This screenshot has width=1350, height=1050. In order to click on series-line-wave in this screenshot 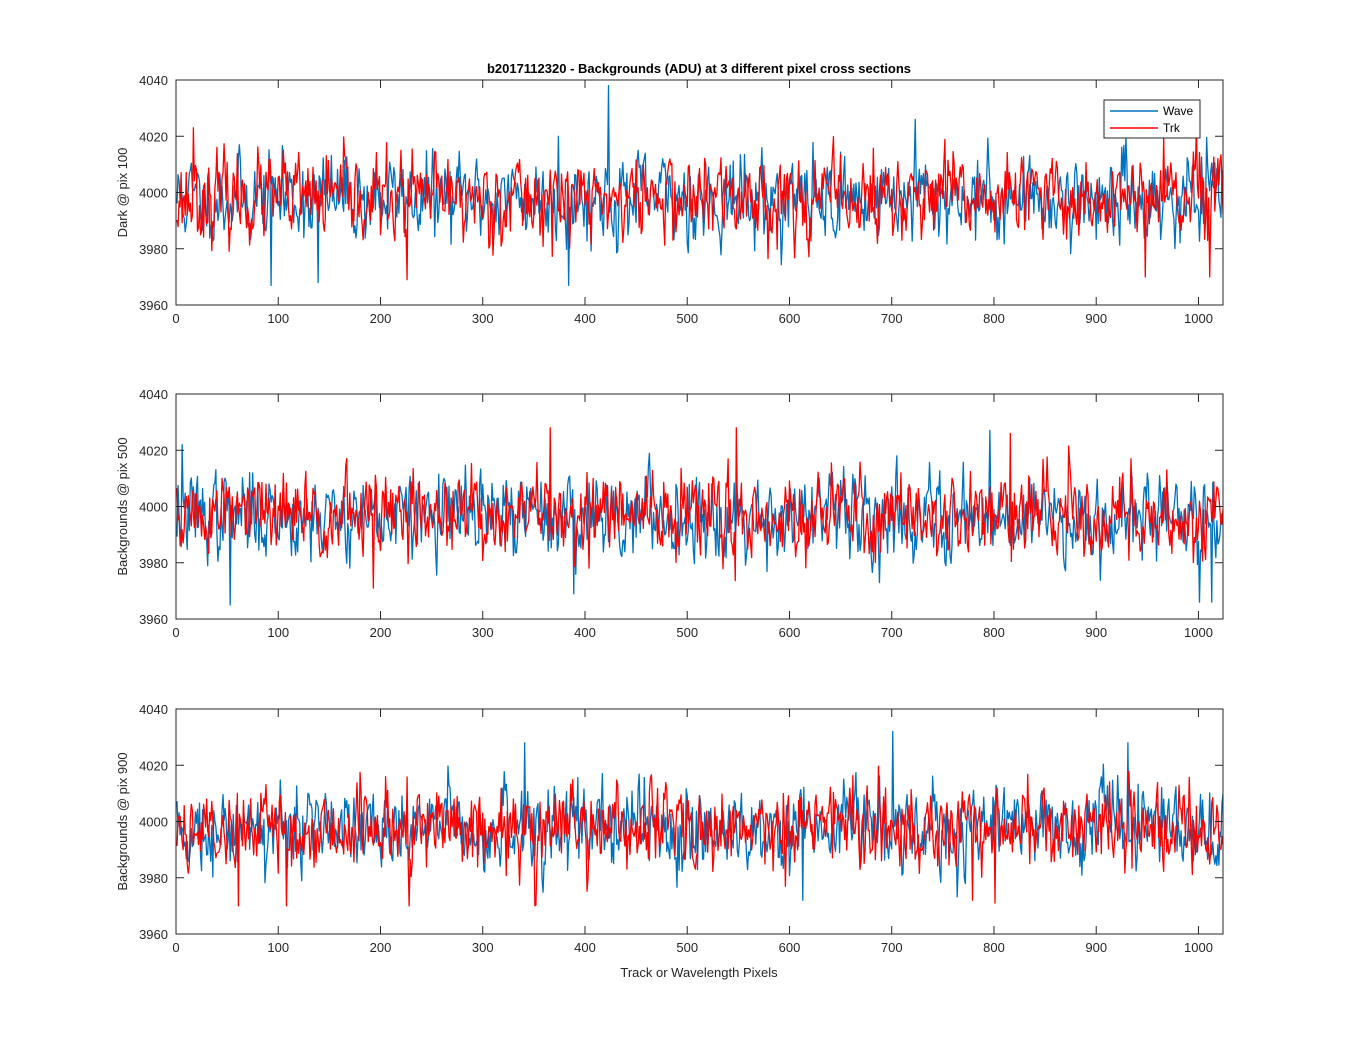, I will do `click(699, 517)`.